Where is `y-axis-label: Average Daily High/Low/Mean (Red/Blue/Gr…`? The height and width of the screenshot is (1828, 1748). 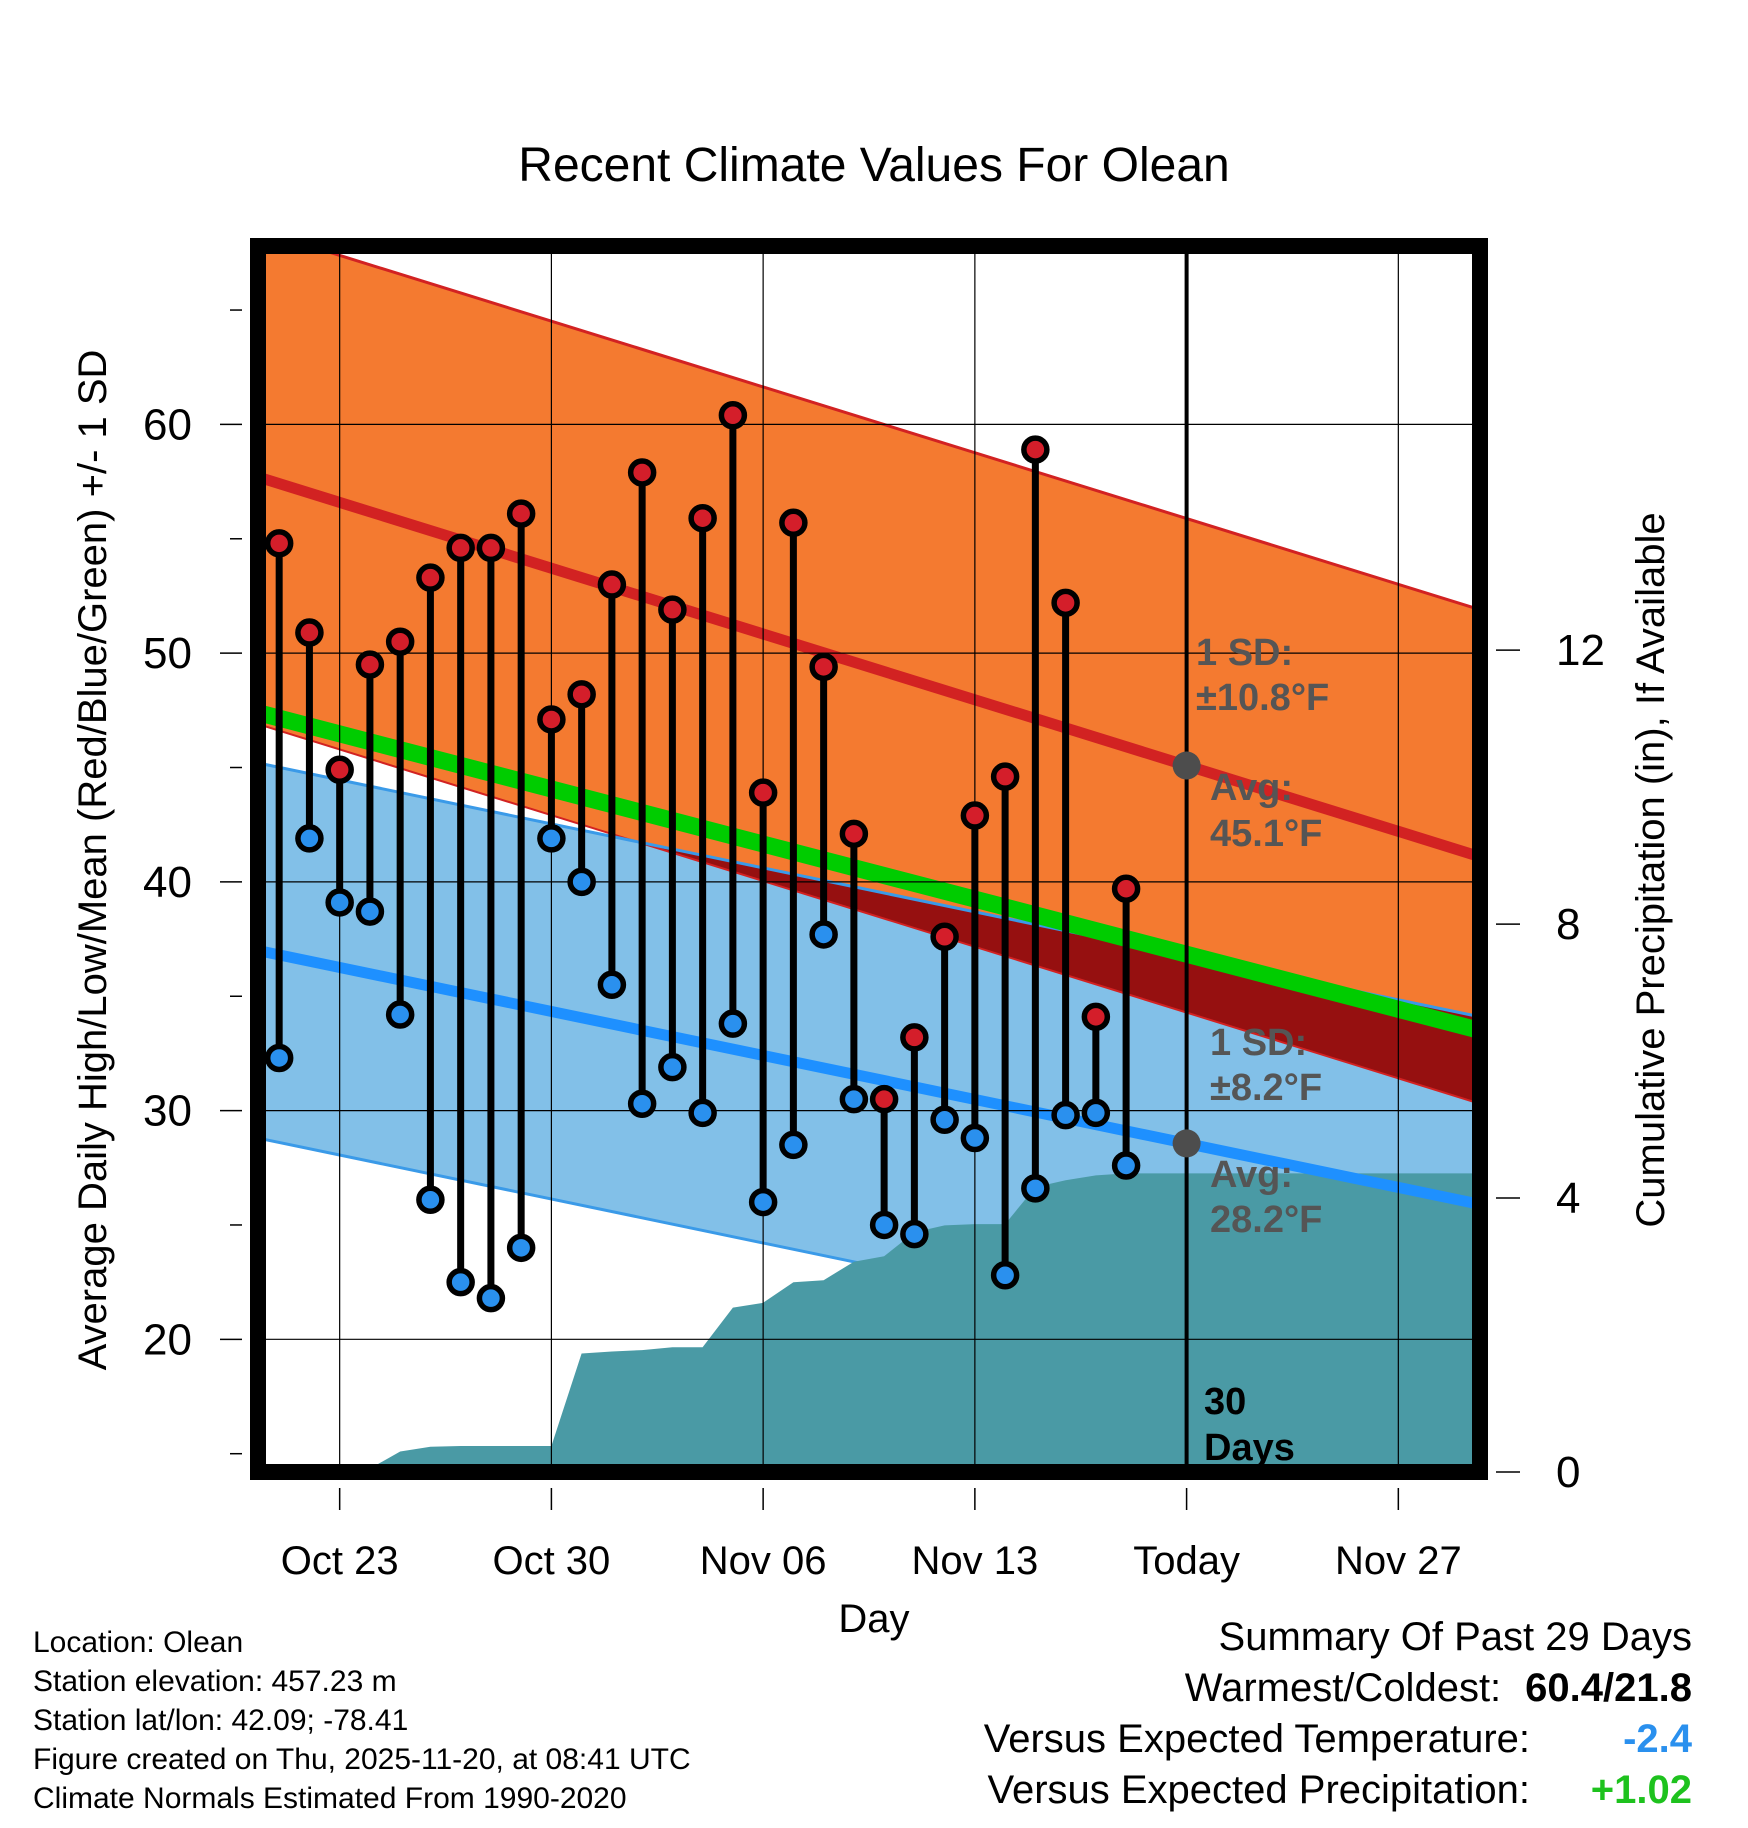
y-axis-label: Average Daily High/Low/Mean (Red/Blue/Gr… is located at coordinates (93, 860).